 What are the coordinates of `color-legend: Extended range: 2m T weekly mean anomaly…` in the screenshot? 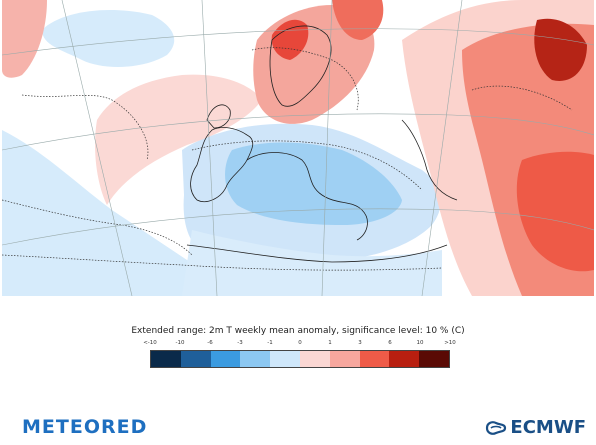 It's located at (298, 347).